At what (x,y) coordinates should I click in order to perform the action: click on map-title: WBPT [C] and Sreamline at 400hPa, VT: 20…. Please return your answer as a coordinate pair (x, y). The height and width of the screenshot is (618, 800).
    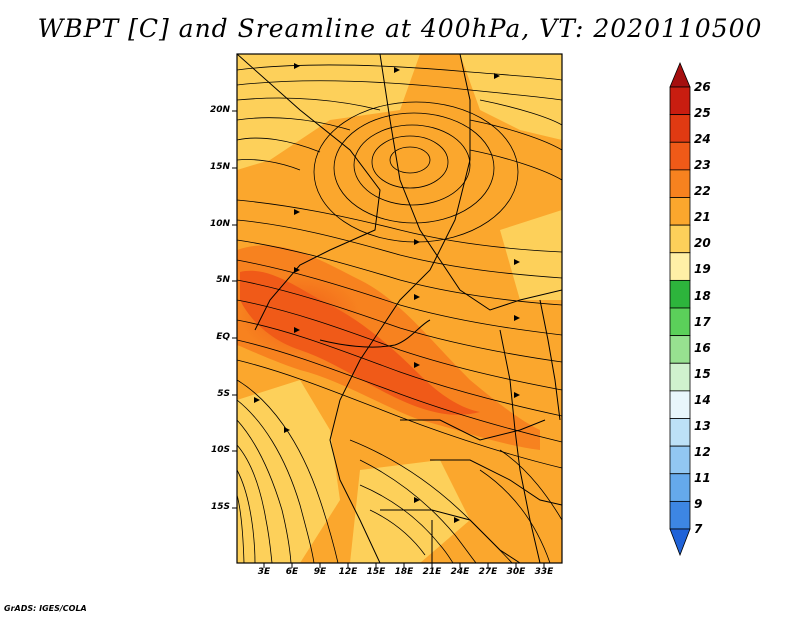
    Looking at the image, I should click on (400, 28).